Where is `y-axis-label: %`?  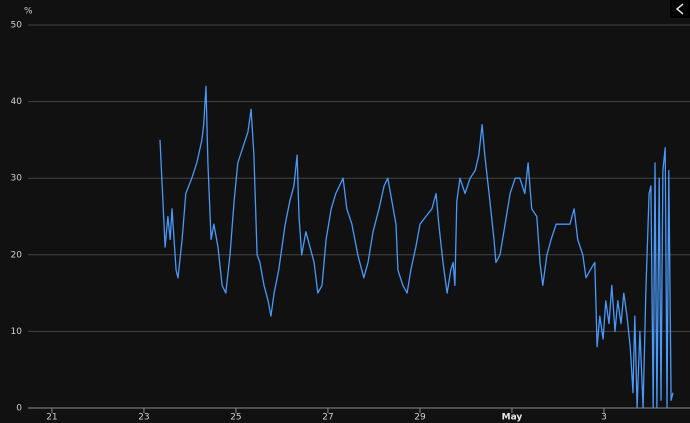
y-axis-label: % is located at coordinates (28, 12).